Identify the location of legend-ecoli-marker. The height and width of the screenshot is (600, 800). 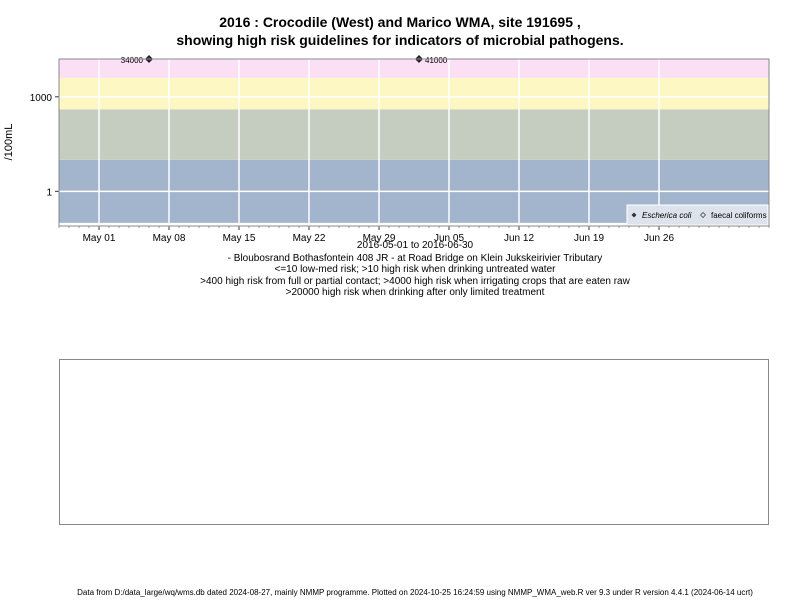
(634, 215).